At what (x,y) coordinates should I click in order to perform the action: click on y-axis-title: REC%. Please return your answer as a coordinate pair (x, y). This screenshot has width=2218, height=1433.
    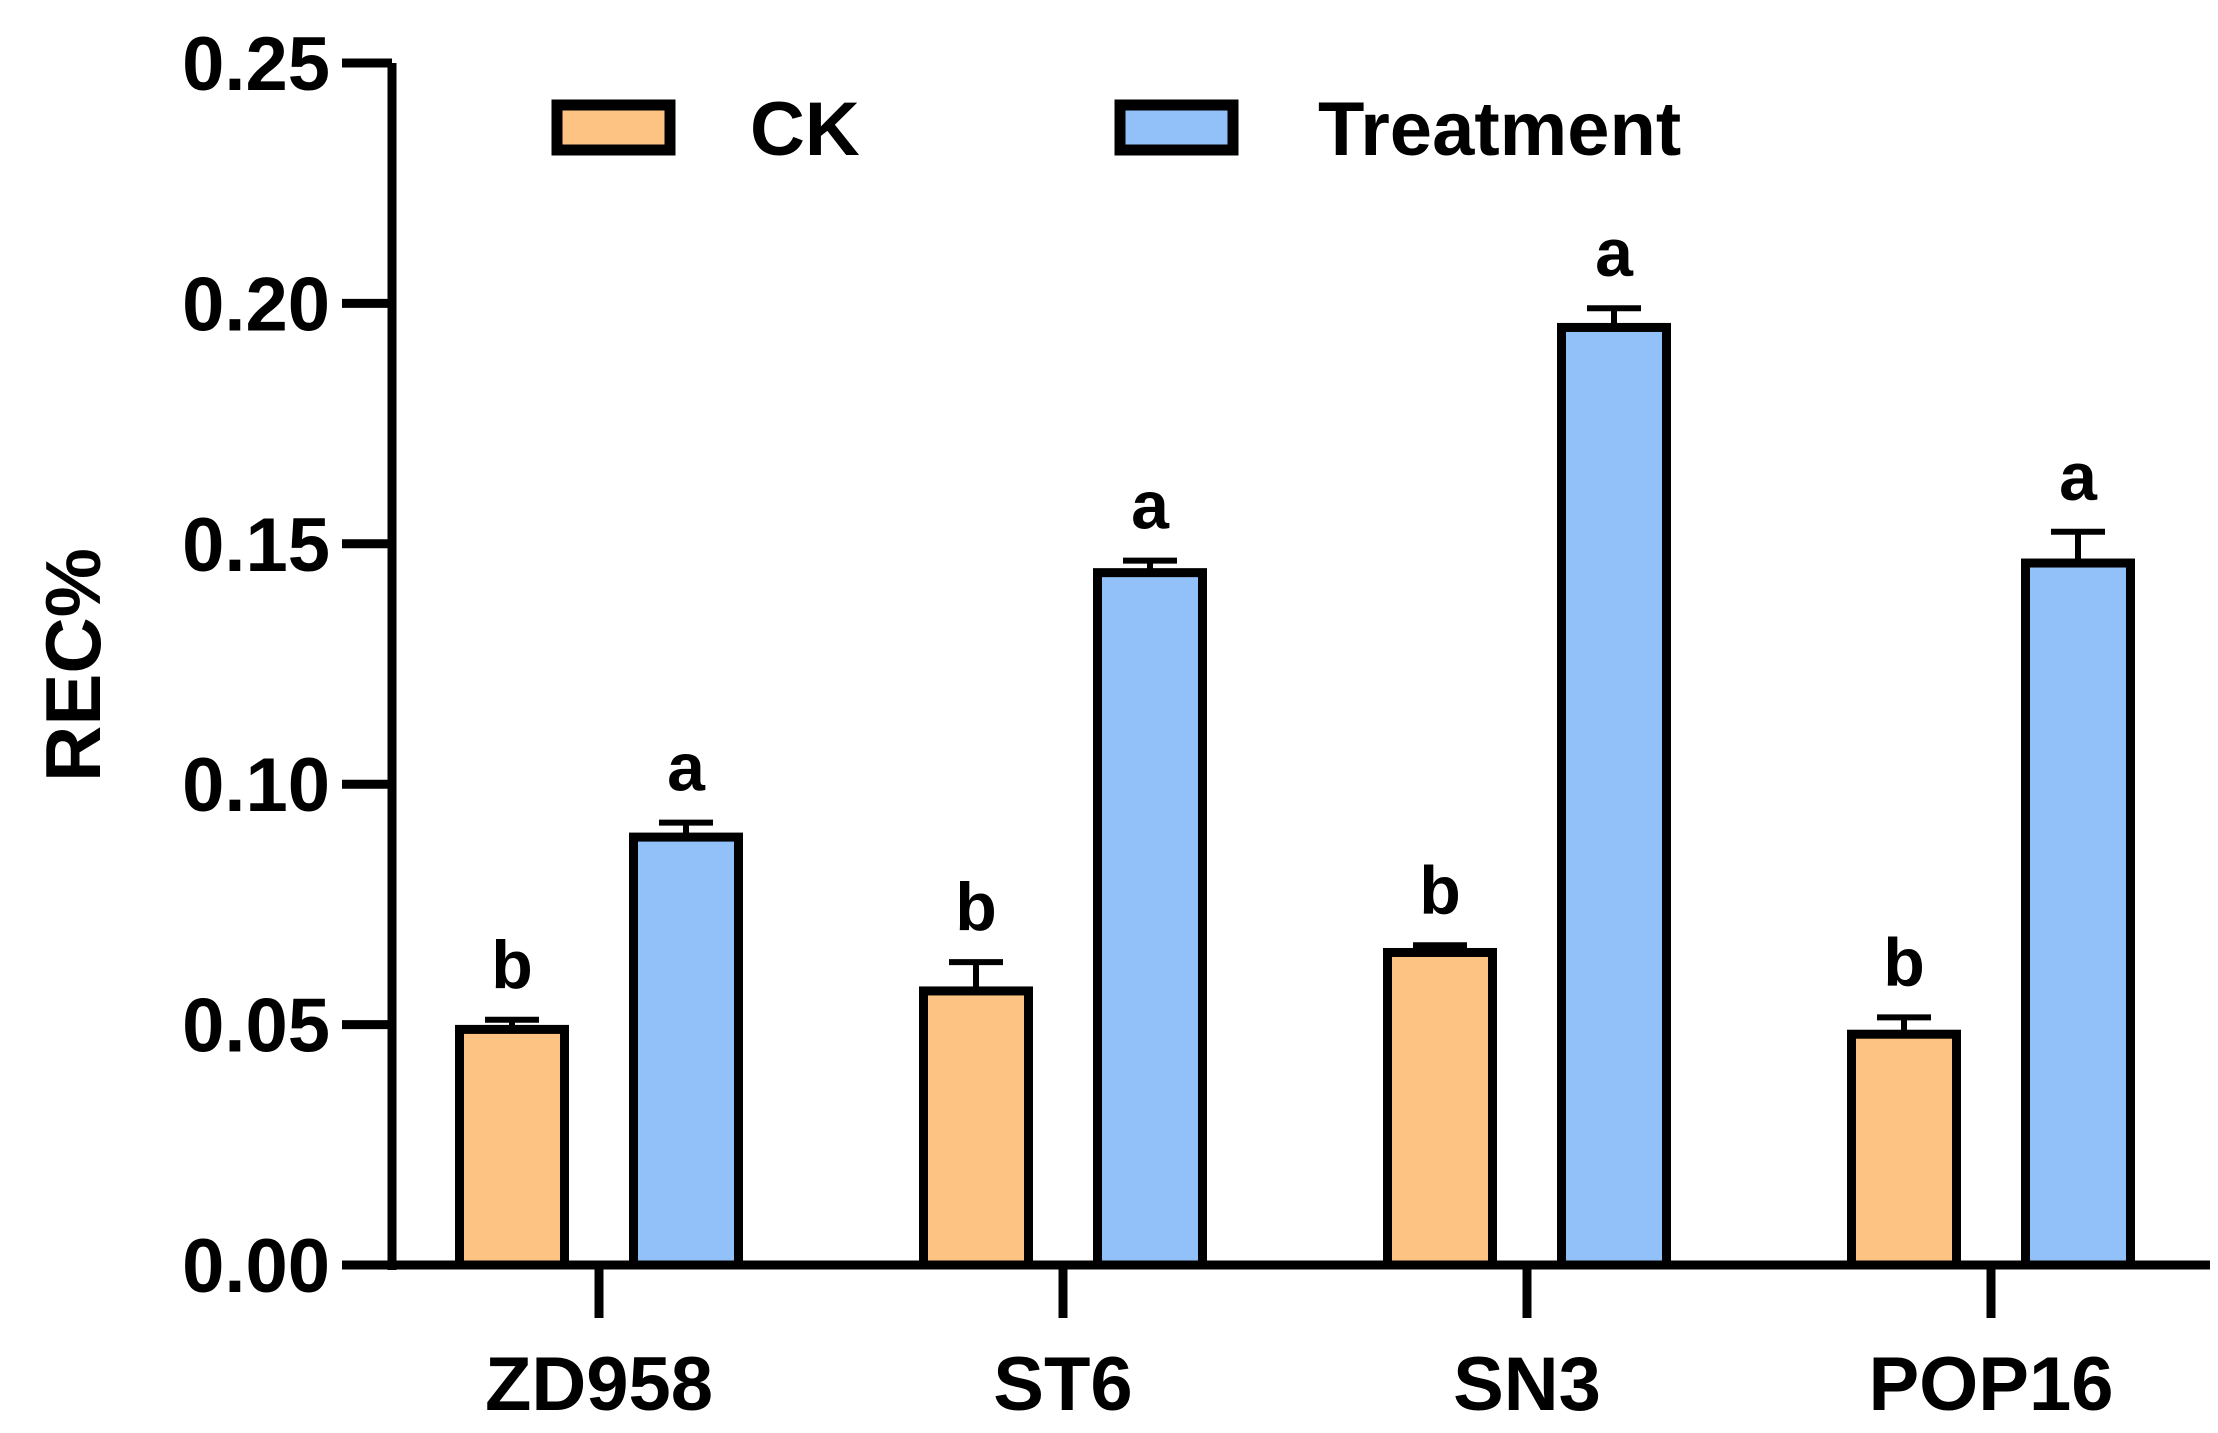
    Looking at the image, I should click on (73, 665).